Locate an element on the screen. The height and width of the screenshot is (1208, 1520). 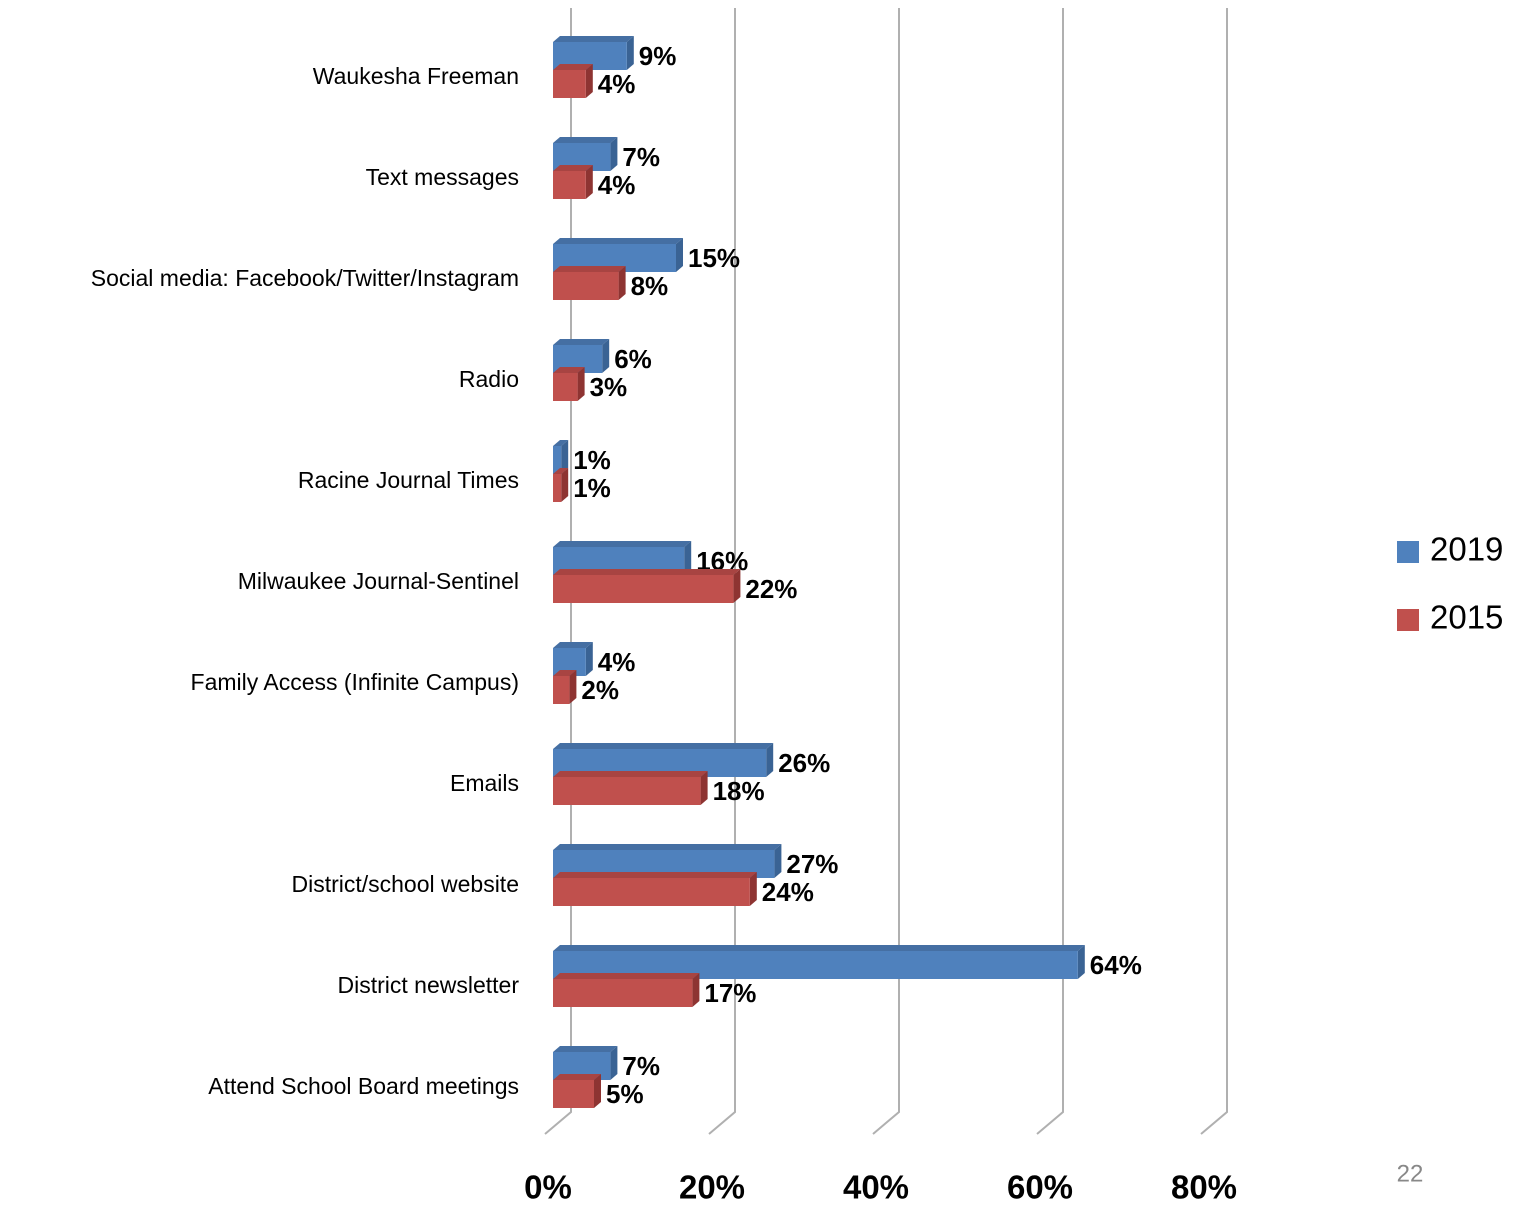
value-label: 5% is located at coordinates (625, 1094).